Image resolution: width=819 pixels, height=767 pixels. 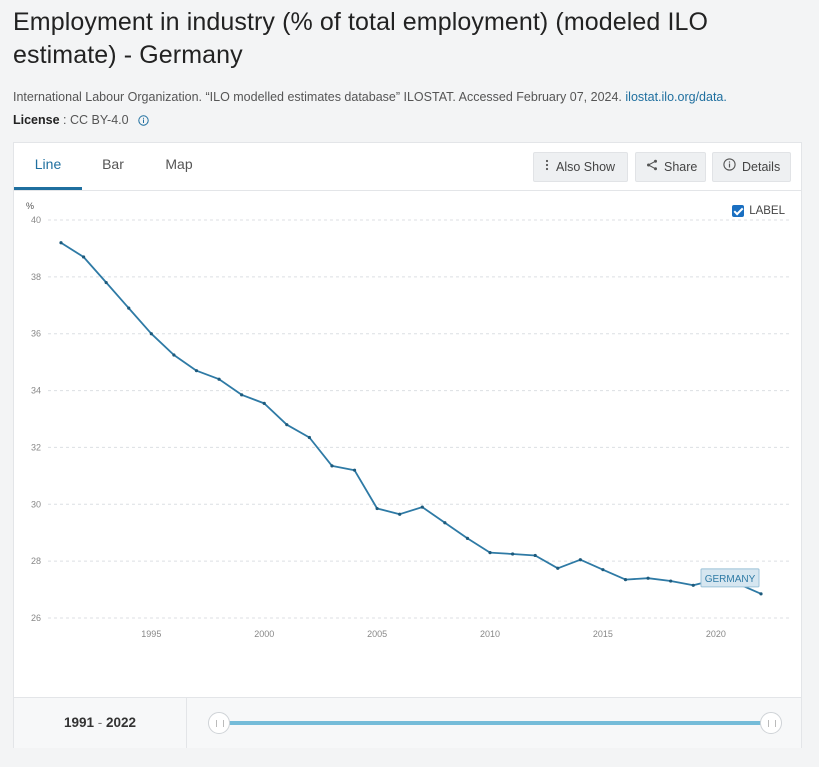 I want to click on license-line: License : CC BY-4.0, so click(x=81, y=121).